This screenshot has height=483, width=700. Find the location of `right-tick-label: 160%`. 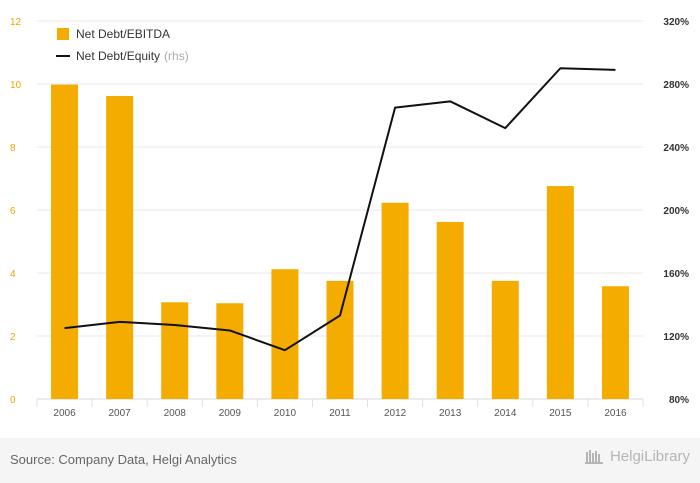

right-tick-label: 160% is located at coordinates (676, 274).